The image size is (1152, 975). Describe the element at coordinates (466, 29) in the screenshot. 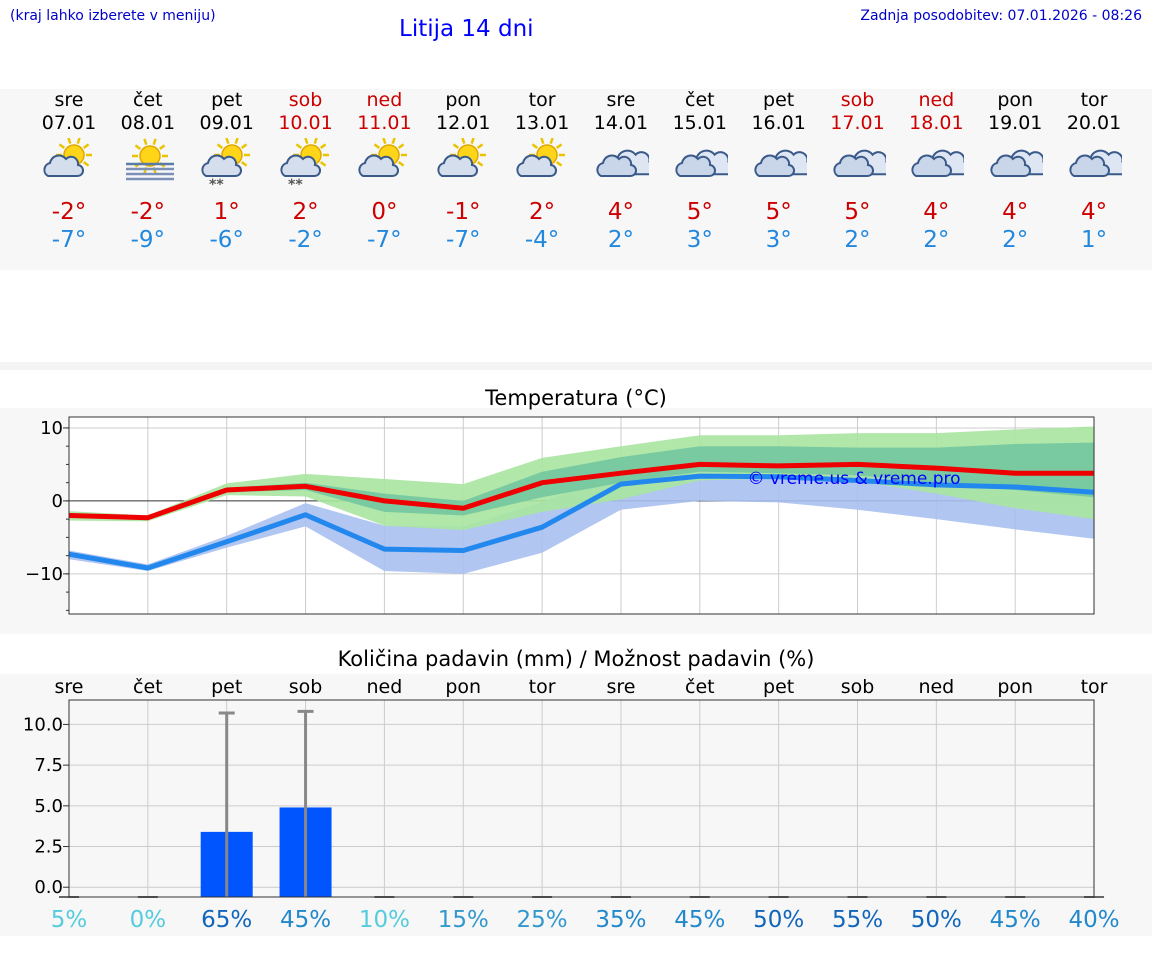

I see `page-title: Litija 14 dni` at that location.